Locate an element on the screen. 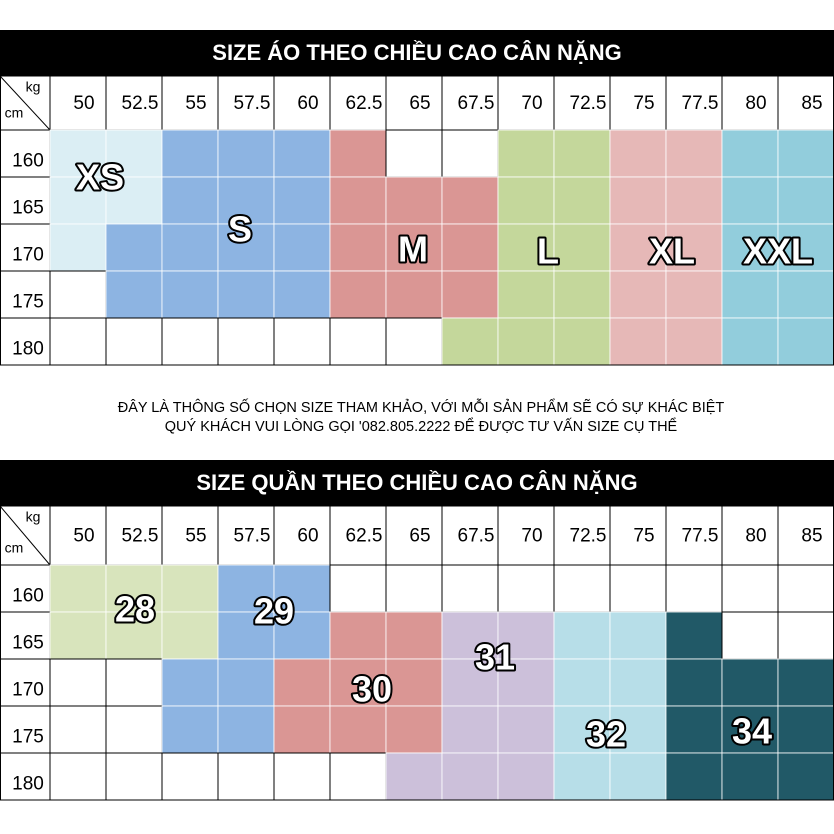 The image size is (834, 834). corner-diagonal is located at coordinates (25, 103).